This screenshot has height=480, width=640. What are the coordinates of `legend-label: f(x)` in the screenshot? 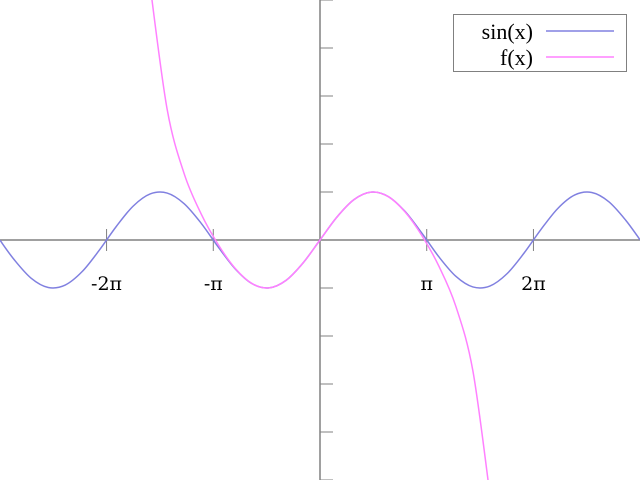 It's located at (516, 57).